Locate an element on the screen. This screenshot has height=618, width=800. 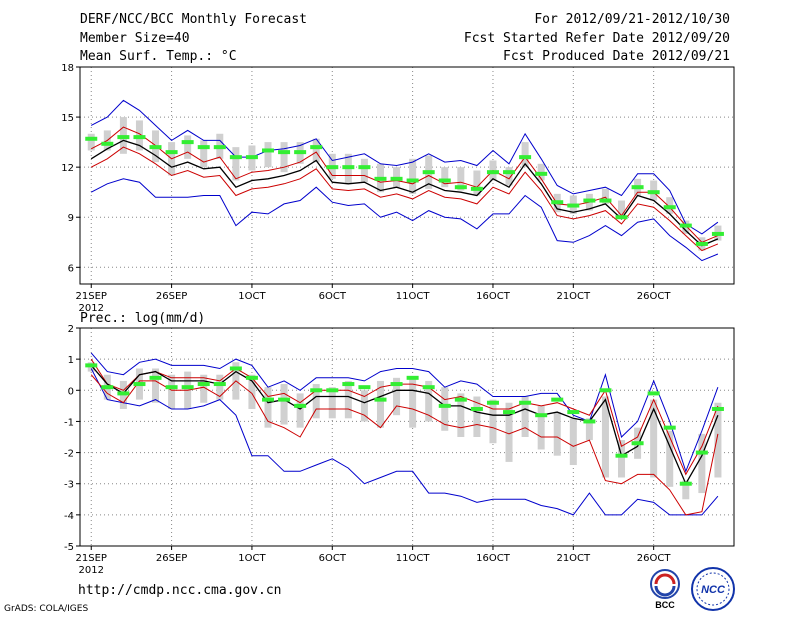
source-url: http://cmdp.ncc.cma.gov.cn is located at coordinates (180, 590).